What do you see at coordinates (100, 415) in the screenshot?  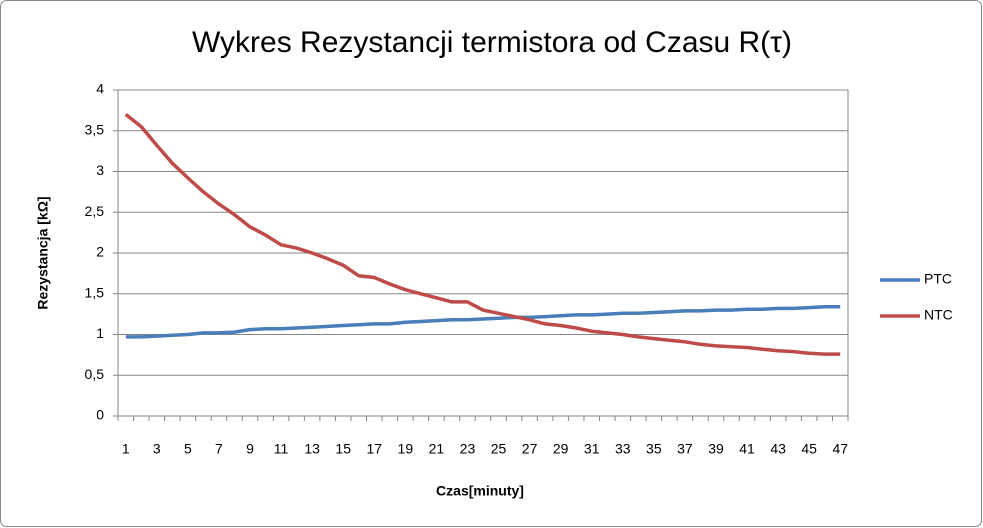 I see `y-tick-label: 0` at bounding box center [100, 415].